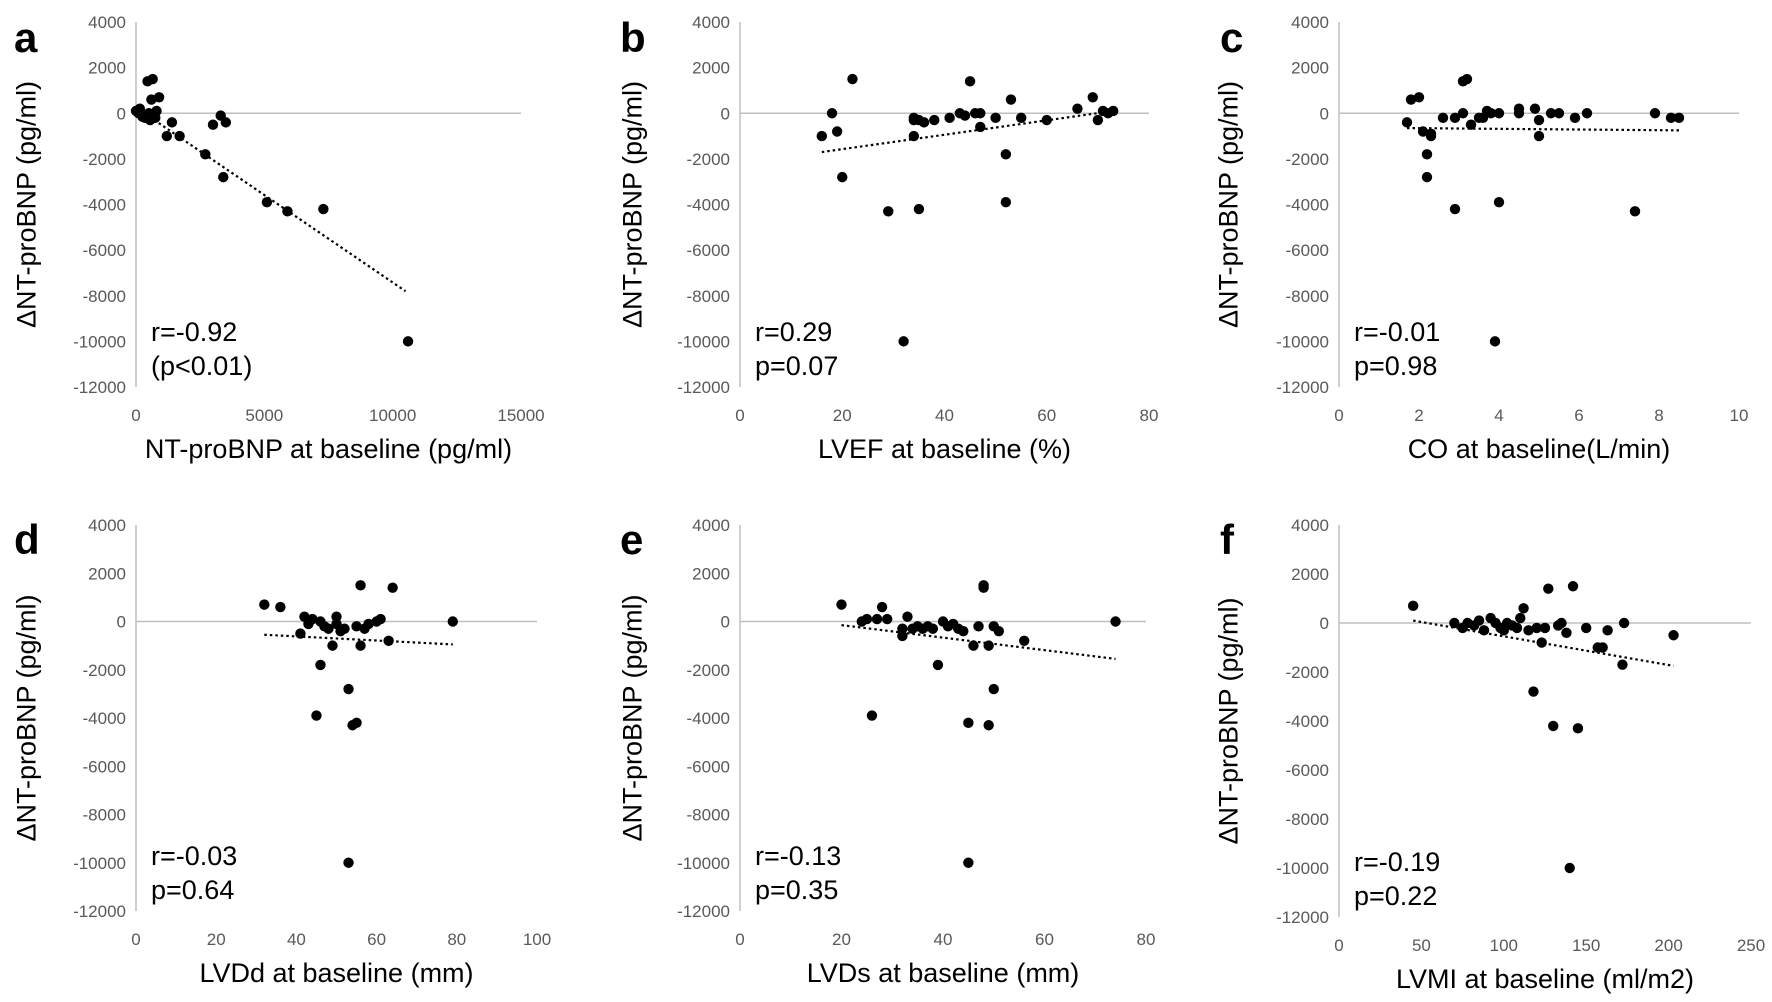 This screenshot has height=1002, width=1772. I want to click on trendline, so click(978, 642).